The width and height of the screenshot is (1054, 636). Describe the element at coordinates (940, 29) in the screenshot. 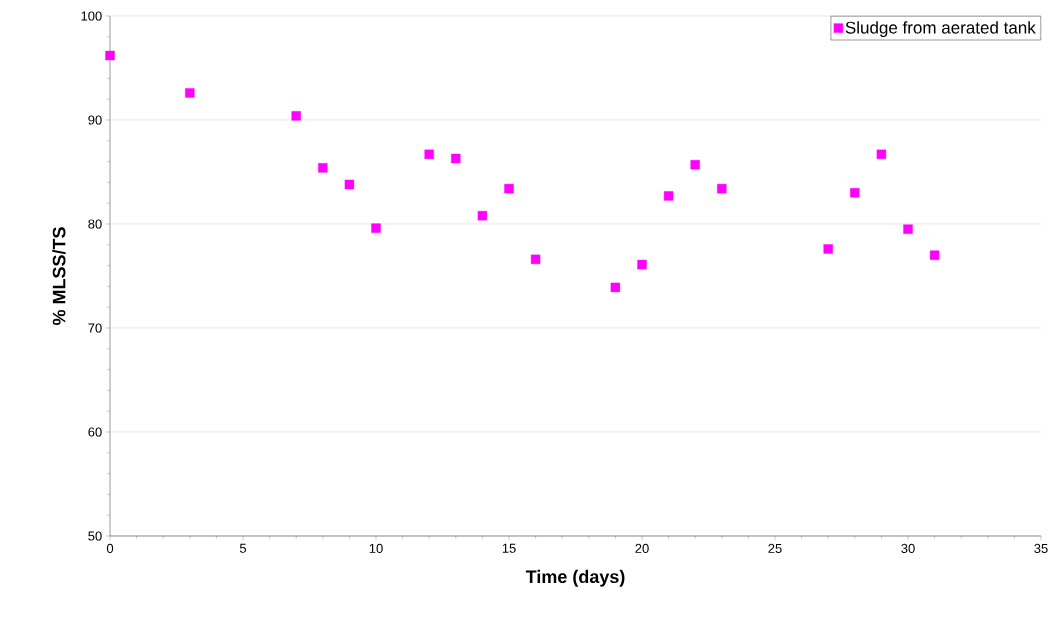

I see `legend-label: Sludge from aerated tank` at that location.